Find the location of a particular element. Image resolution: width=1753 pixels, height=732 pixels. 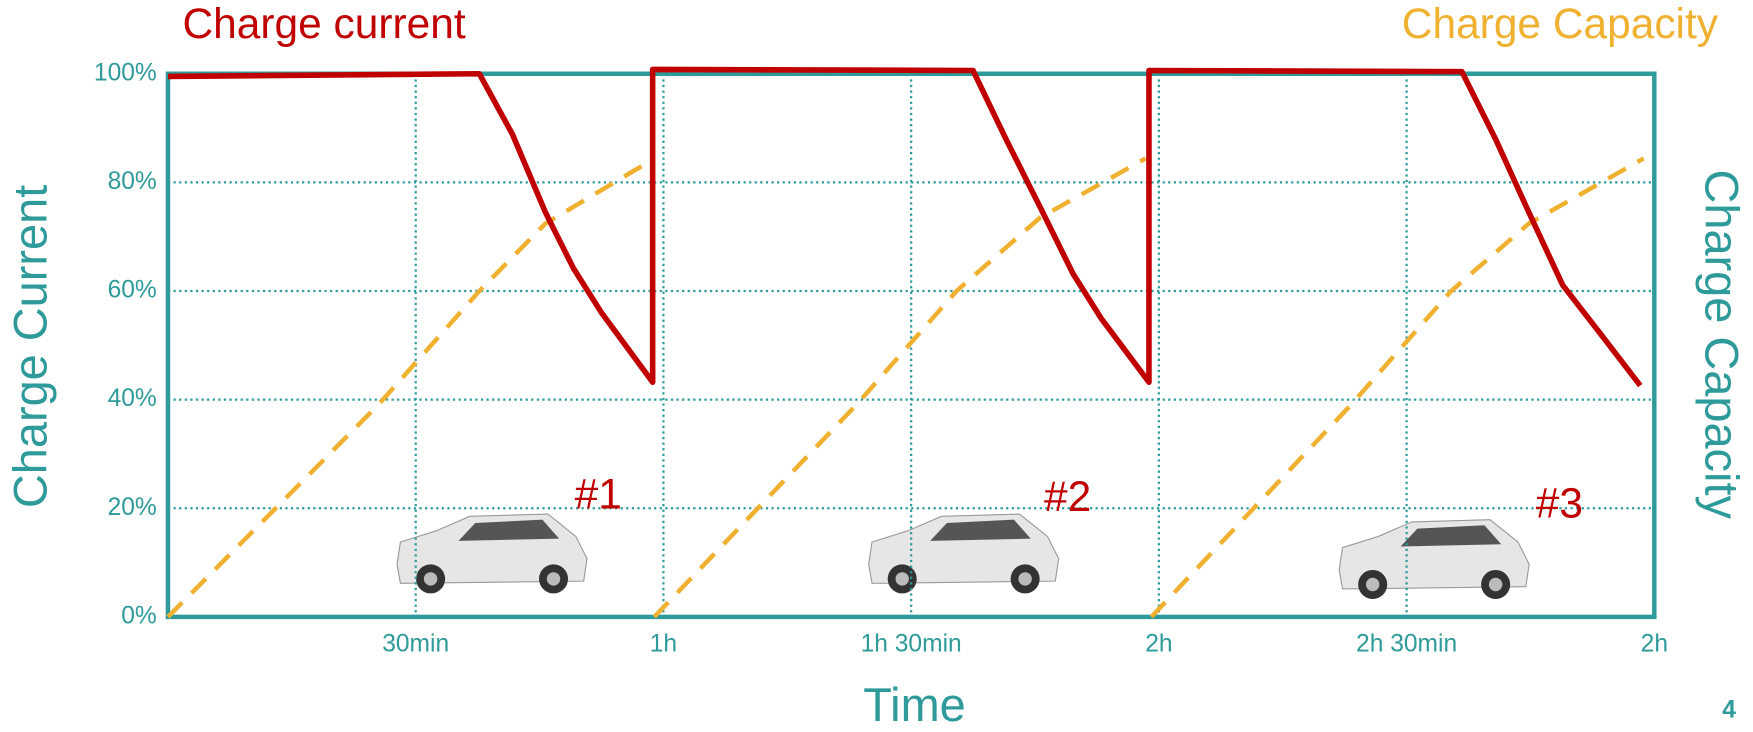

y-tick-label: 100% is located at coordinates (125, 72).